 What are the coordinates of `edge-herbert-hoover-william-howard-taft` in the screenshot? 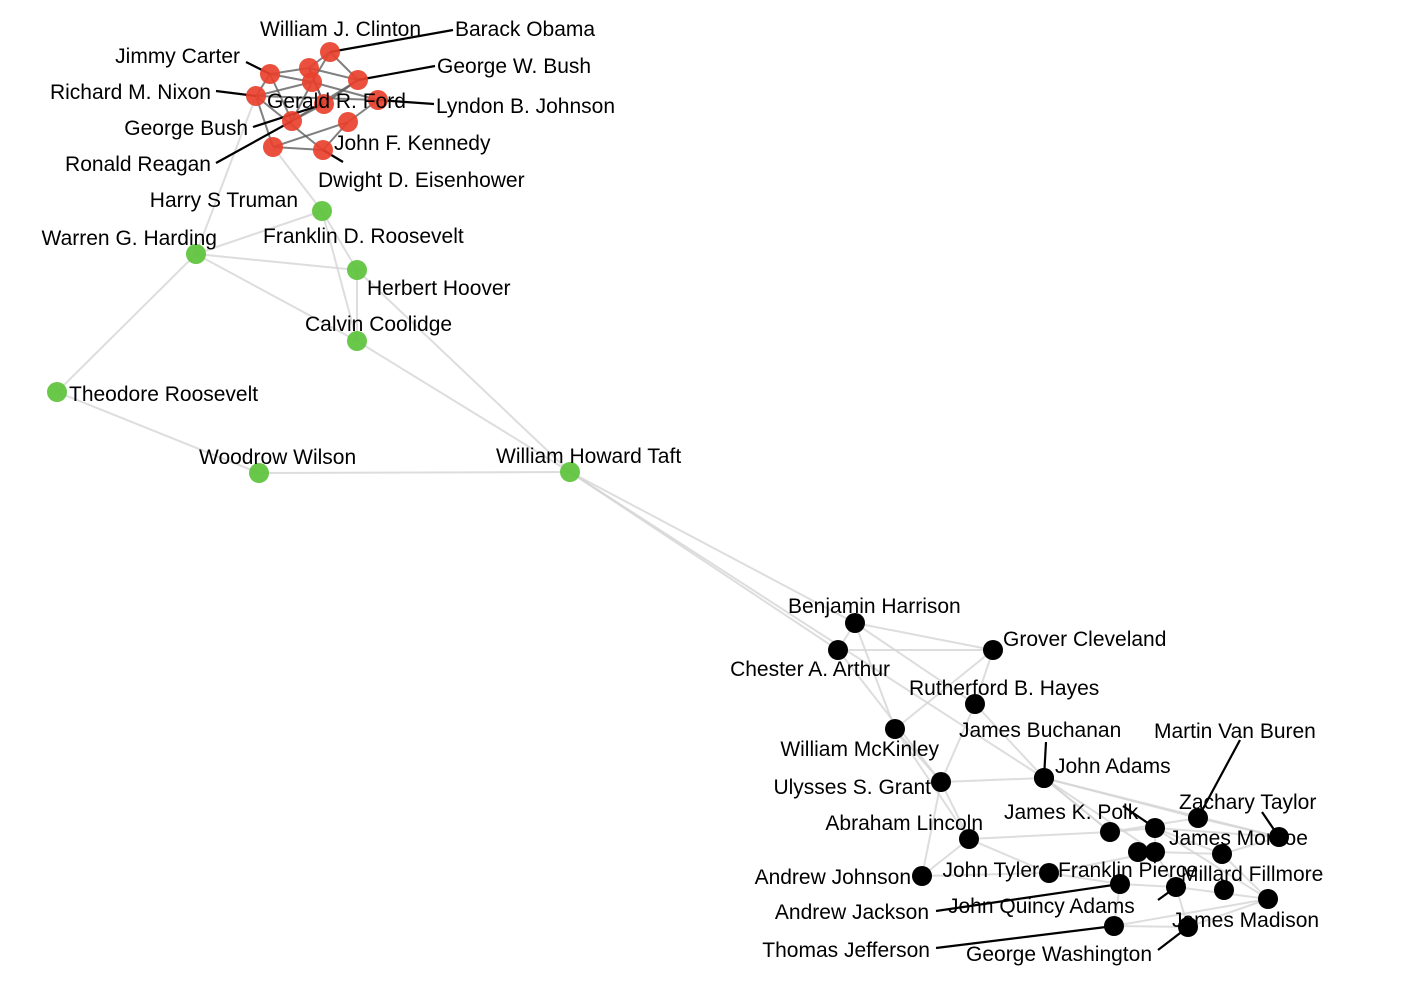 It's located at (463, 371).